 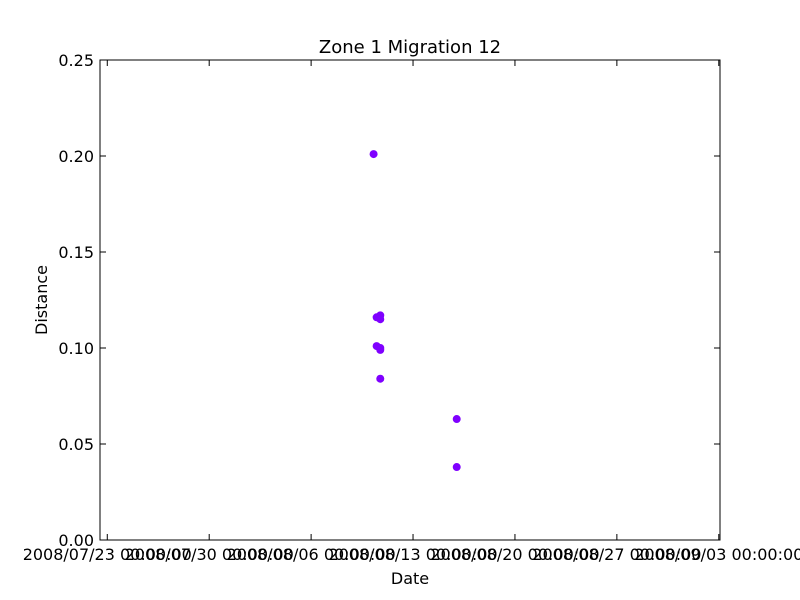 What do you see at coordinates (209, 554) in the screenshot?
I see `x-tick-label: 2008/07/30 00:00:00` at bounding box center [209, 554].